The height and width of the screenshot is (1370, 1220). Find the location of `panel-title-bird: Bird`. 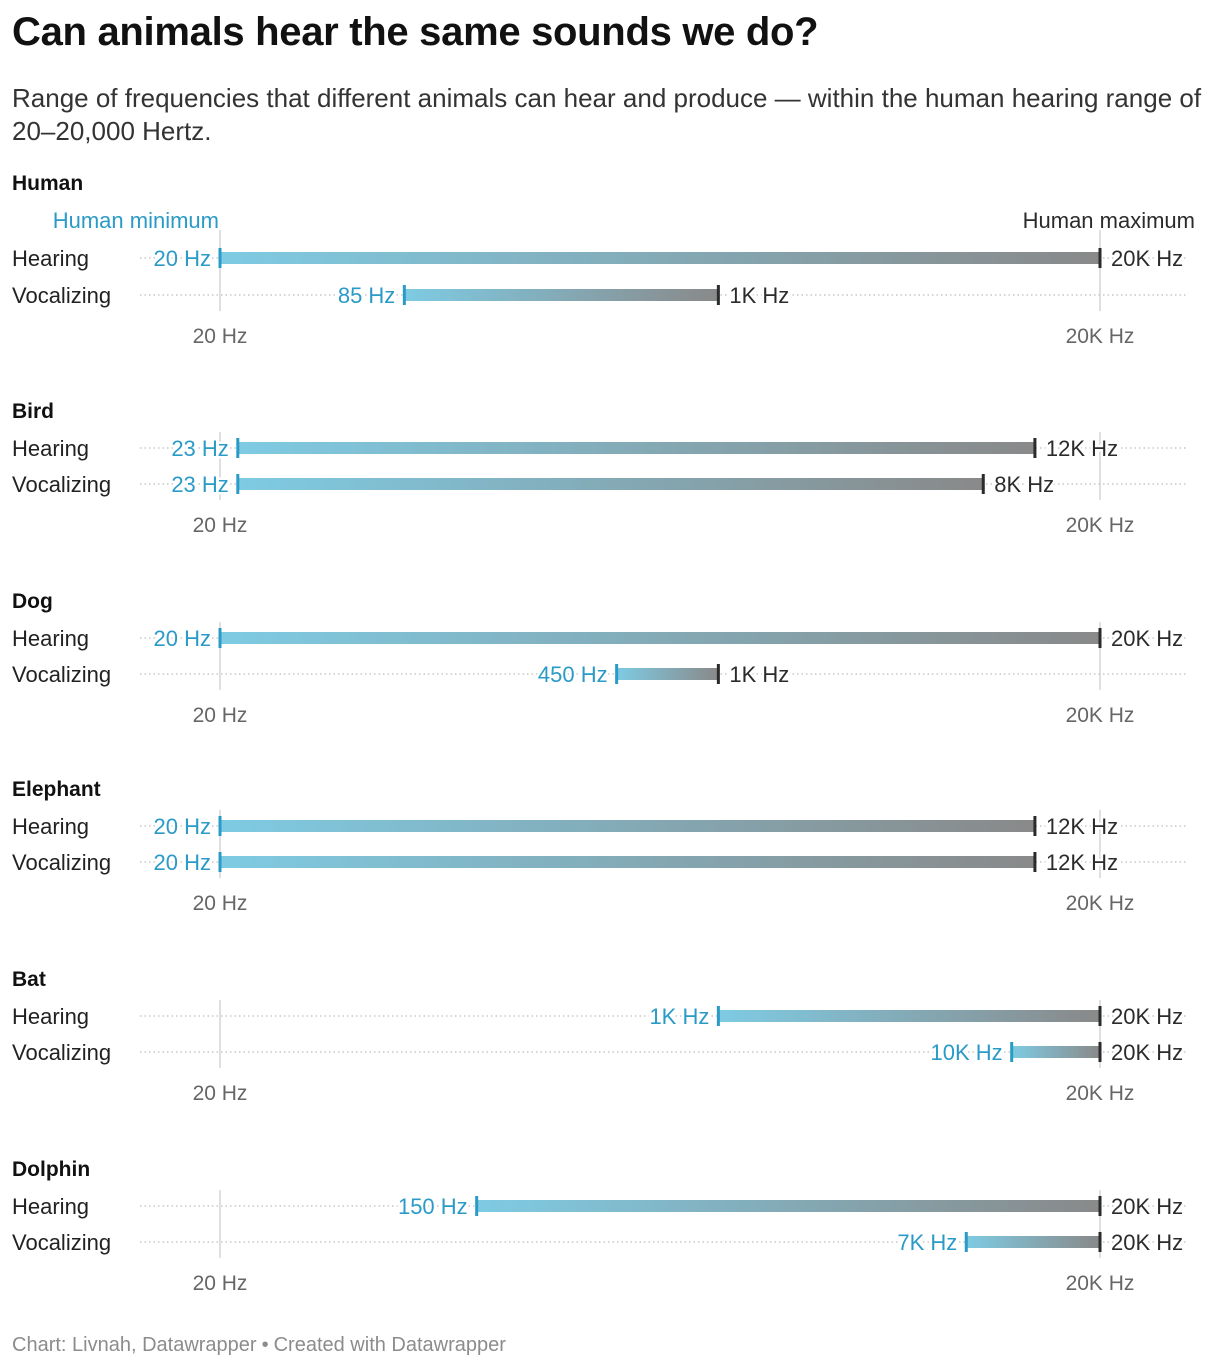

panel-title-bird: Bird is located at coordinates (33, 411).